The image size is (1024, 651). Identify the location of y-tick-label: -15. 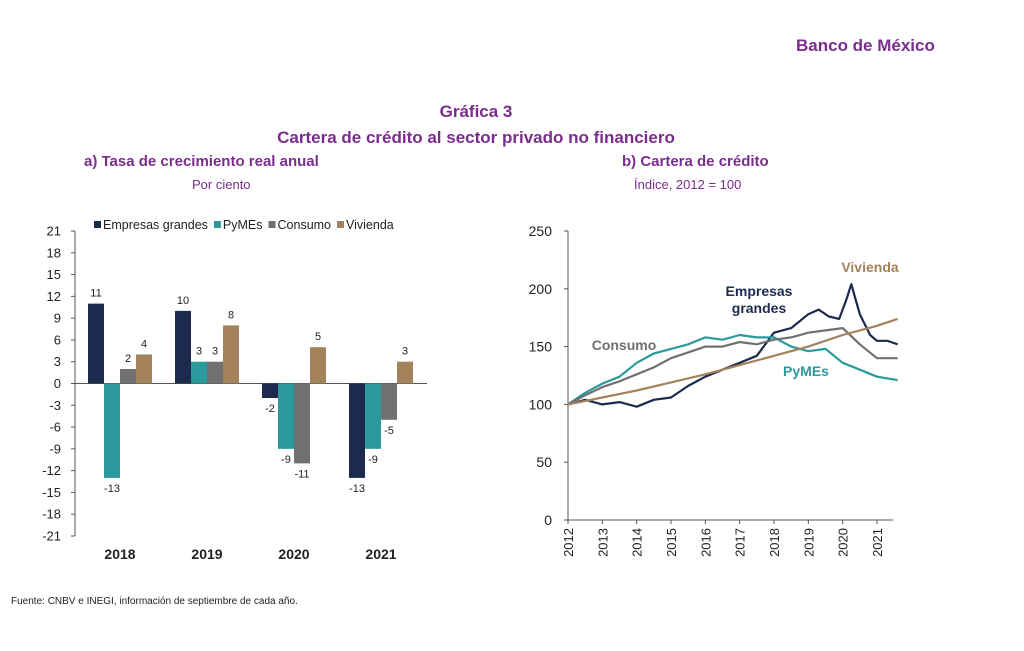
(51, 492).